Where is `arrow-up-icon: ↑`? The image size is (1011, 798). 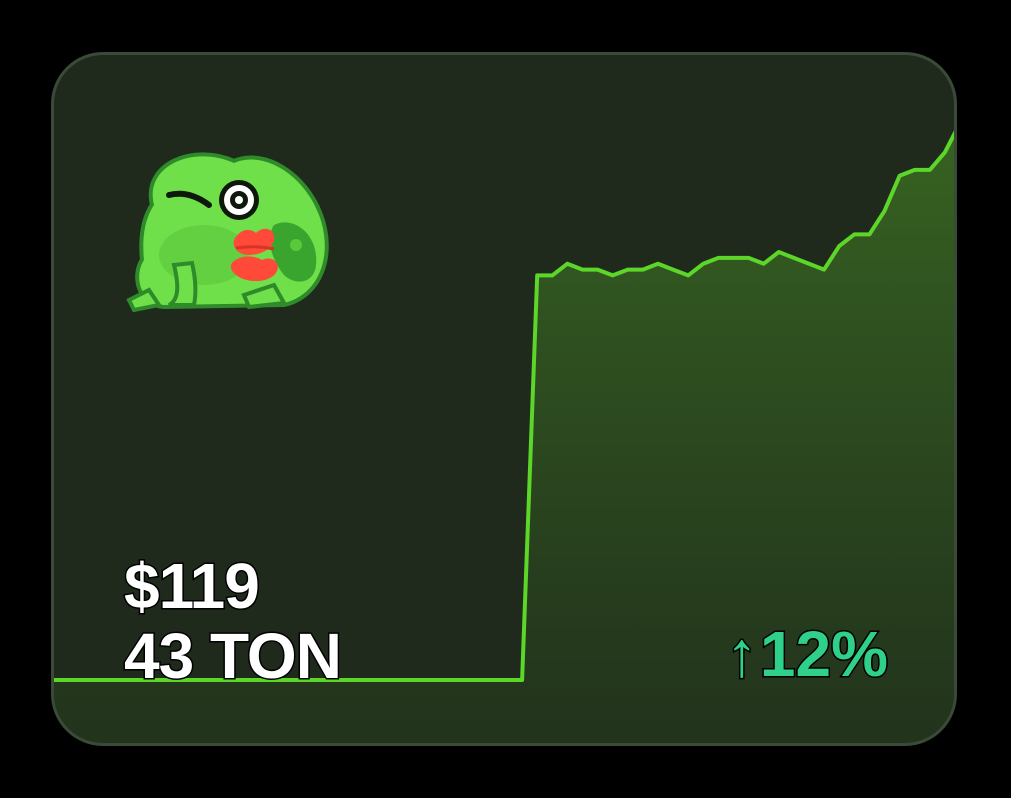 arrow-up-icon: ↑ is located at coordinates (741, 654).